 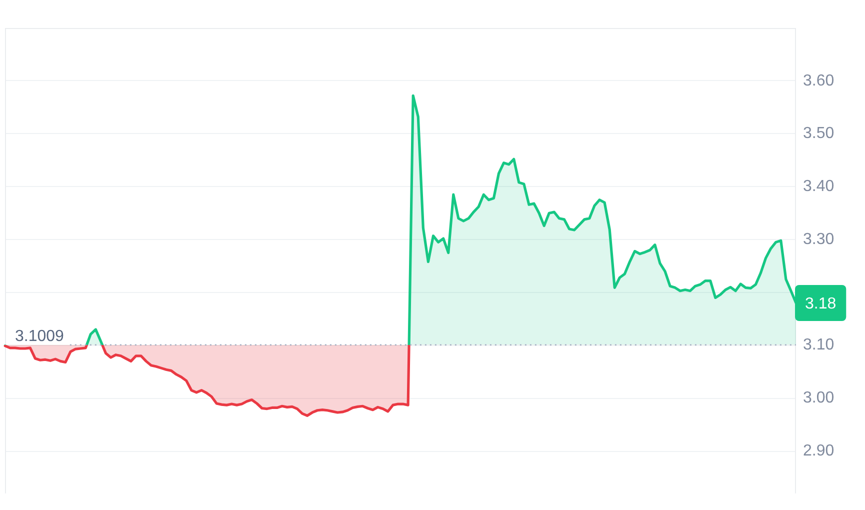 I want to click on y-tick-label: 3.50, so click(x=818, y=133).